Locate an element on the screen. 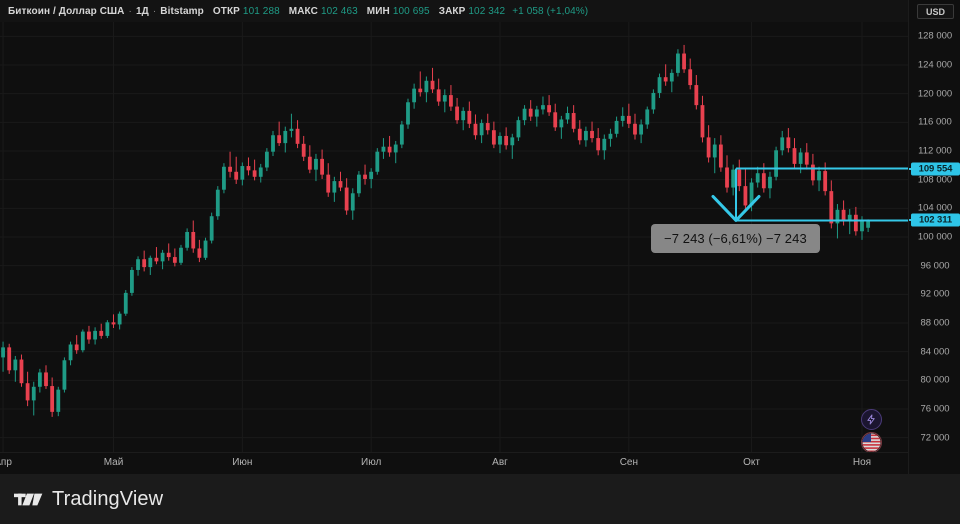 The height and width of the screenshot is (524, 960). time-tick: Сен is located at coordinates (628, 462).